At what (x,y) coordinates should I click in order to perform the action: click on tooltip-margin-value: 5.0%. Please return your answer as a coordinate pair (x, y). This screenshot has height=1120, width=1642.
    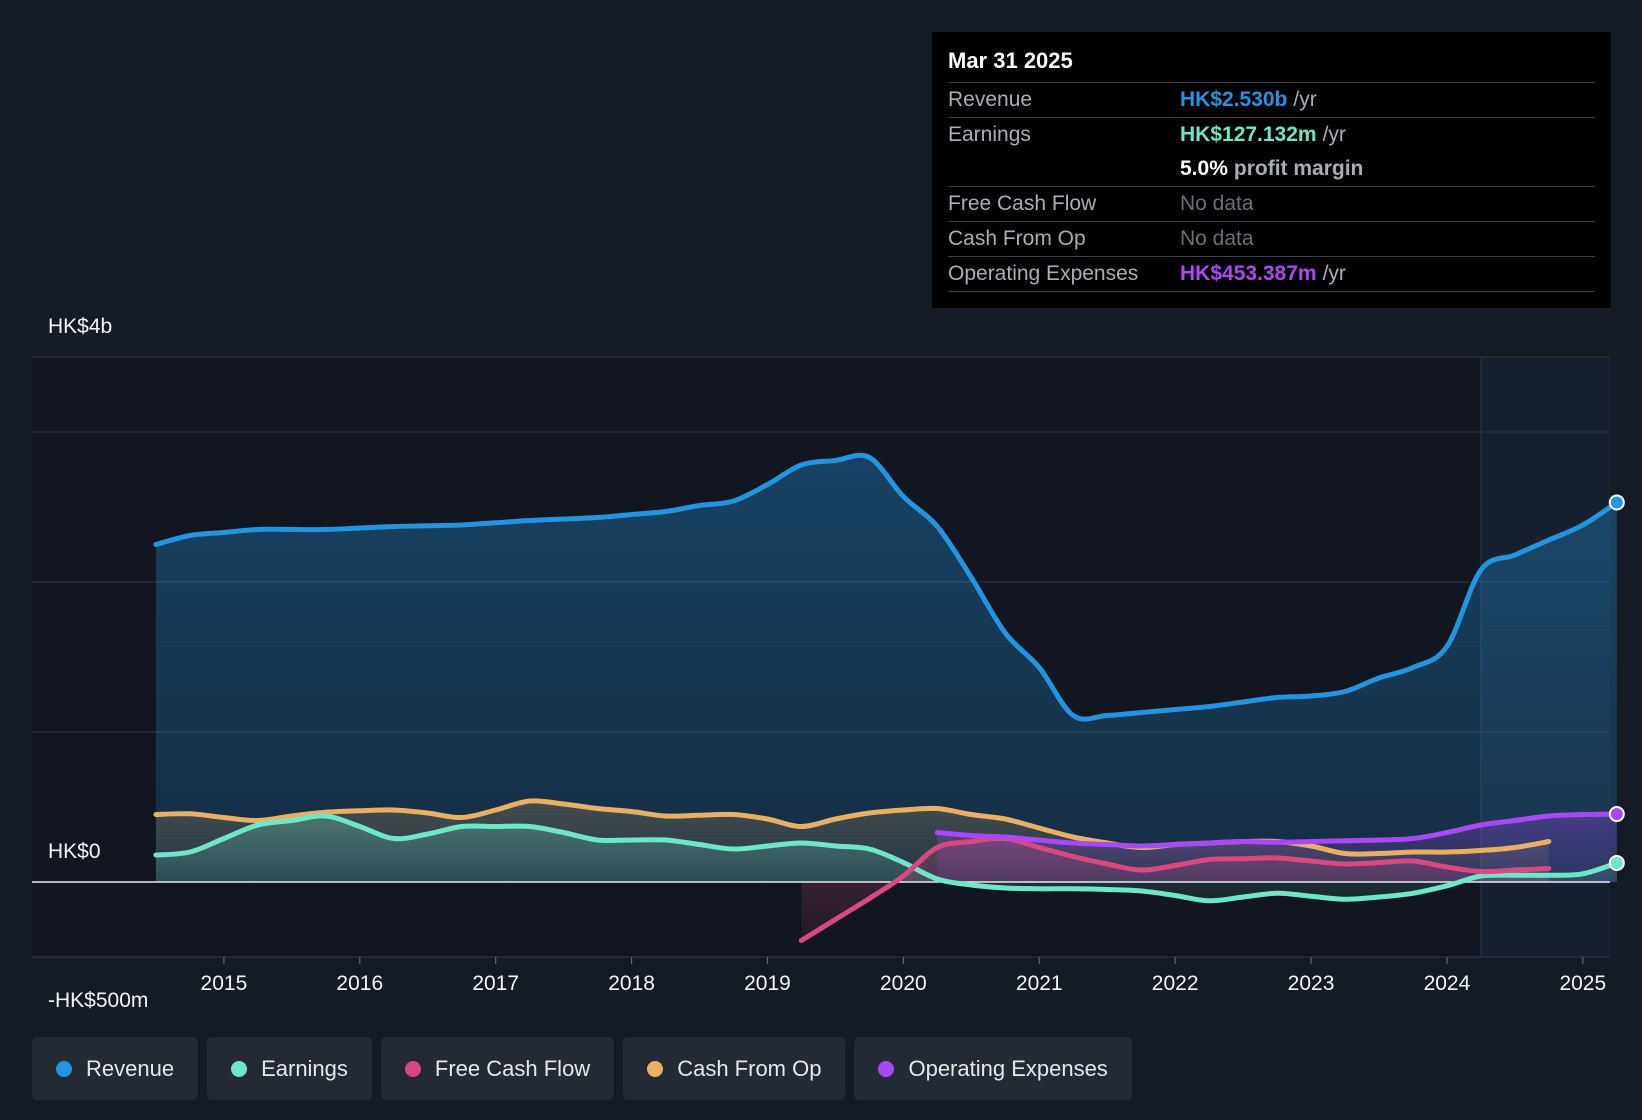
    Looking at the image, I should click on (1204, 168).